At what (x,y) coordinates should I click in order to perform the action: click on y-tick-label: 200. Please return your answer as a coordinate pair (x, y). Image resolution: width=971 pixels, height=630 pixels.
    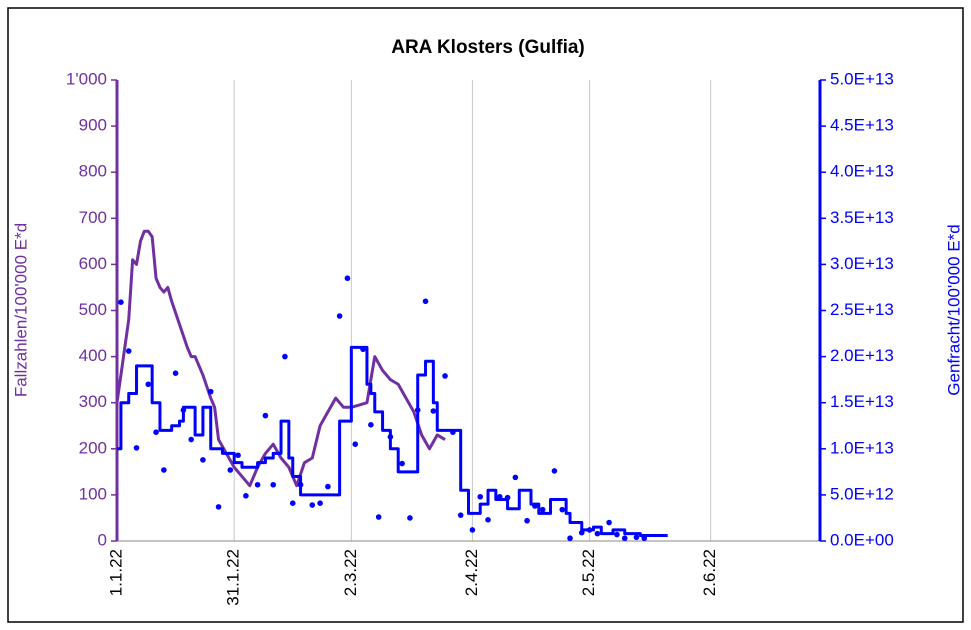
    Looking at the image, I should click on (93, 447).